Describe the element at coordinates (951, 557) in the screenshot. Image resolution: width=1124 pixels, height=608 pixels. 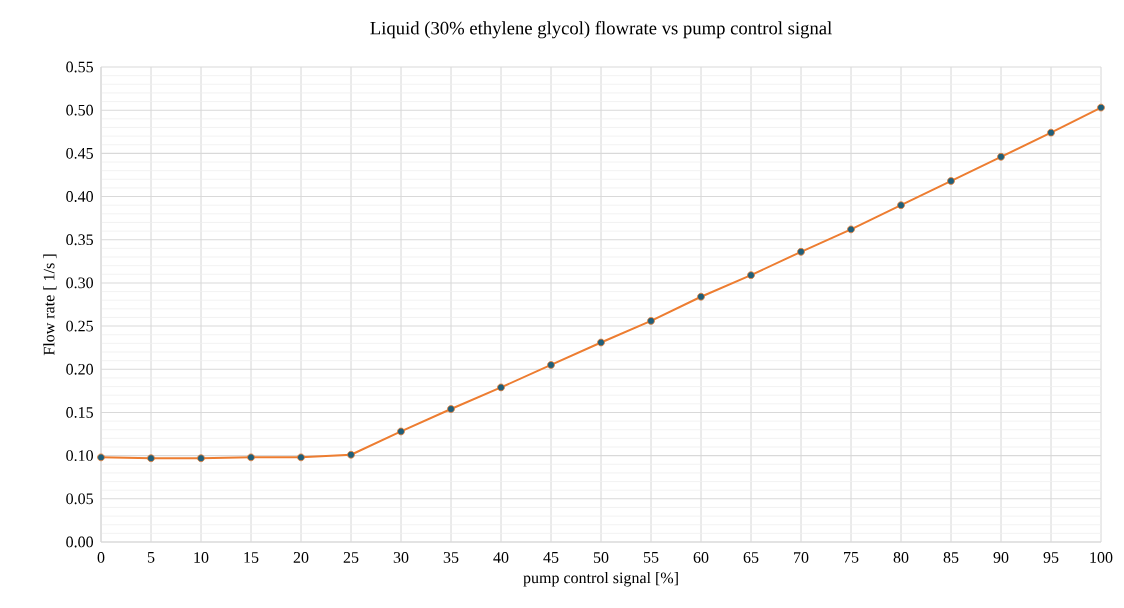
I see `x-tick-label: 85` at that location.